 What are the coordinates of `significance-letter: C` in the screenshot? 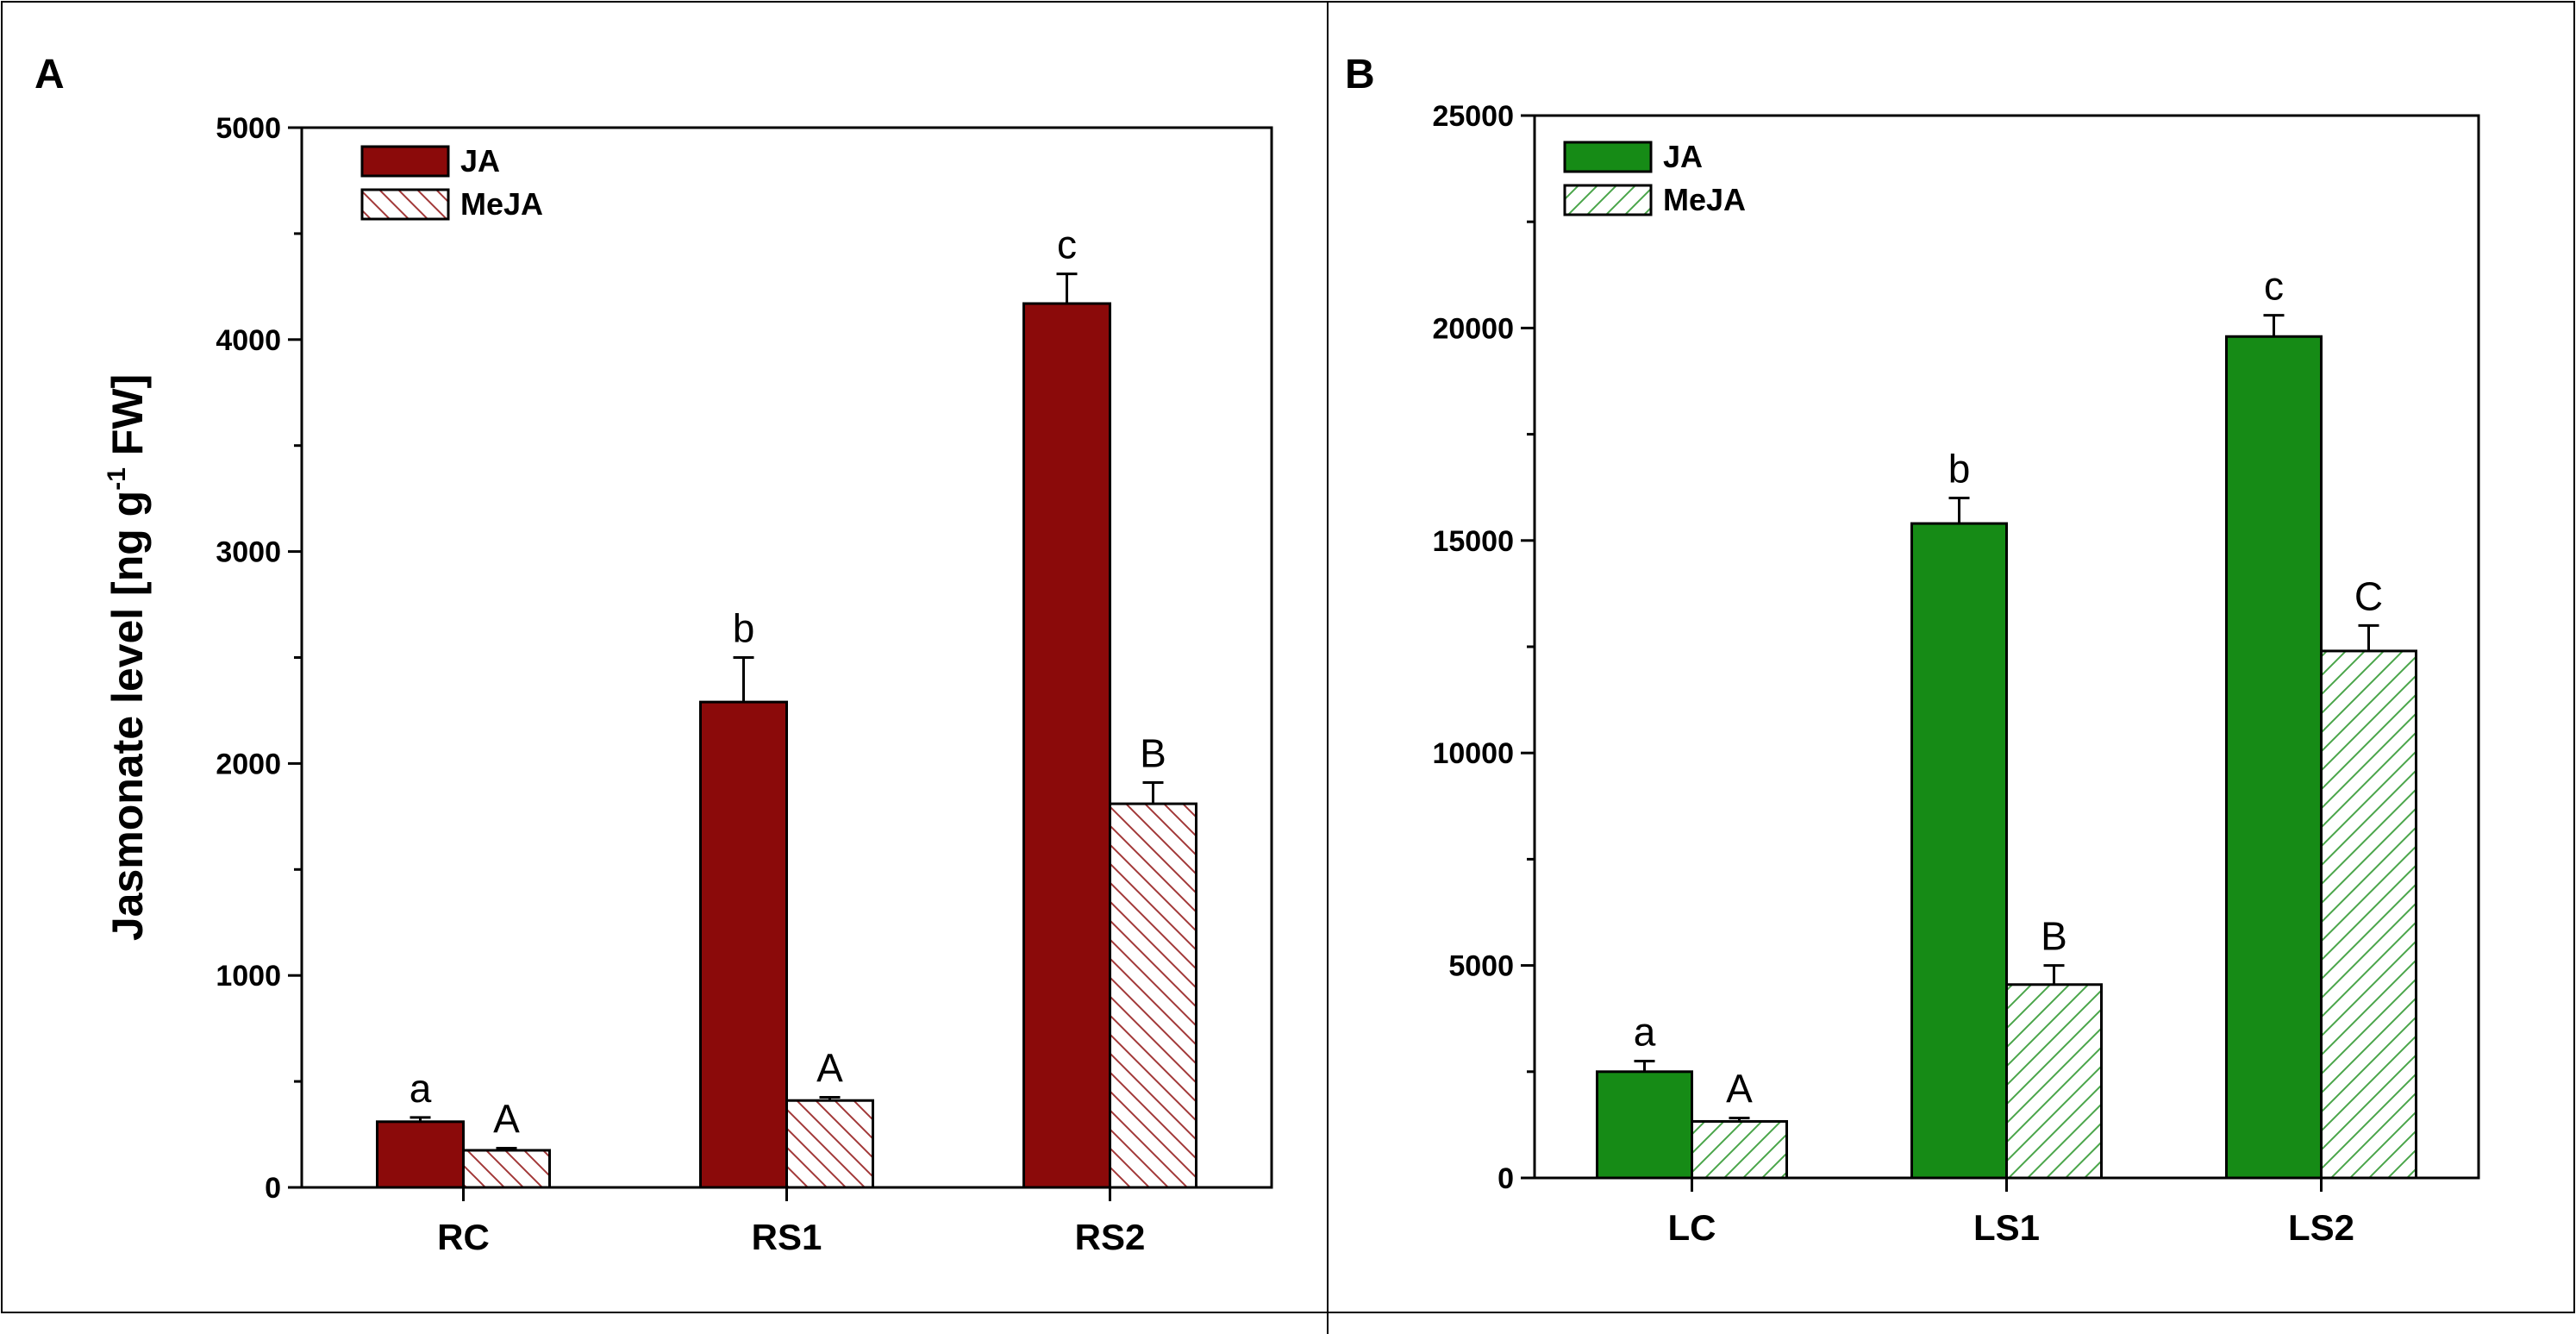 It's located at (2368, 595).